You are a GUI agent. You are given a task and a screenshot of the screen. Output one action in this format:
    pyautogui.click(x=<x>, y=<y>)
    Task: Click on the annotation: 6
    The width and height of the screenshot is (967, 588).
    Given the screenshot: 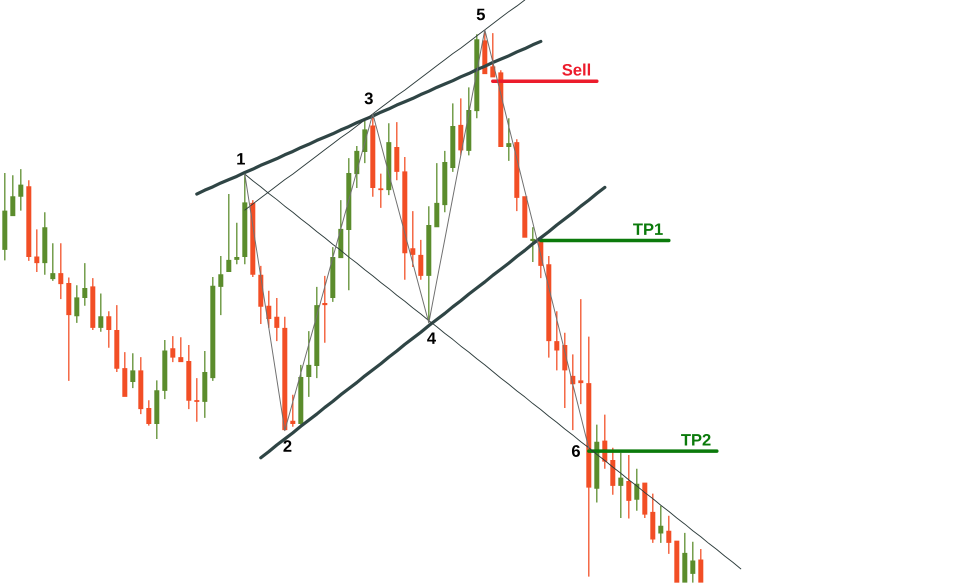 What is the action you would take?
    pyautogui.click(x=576, y=451)
    